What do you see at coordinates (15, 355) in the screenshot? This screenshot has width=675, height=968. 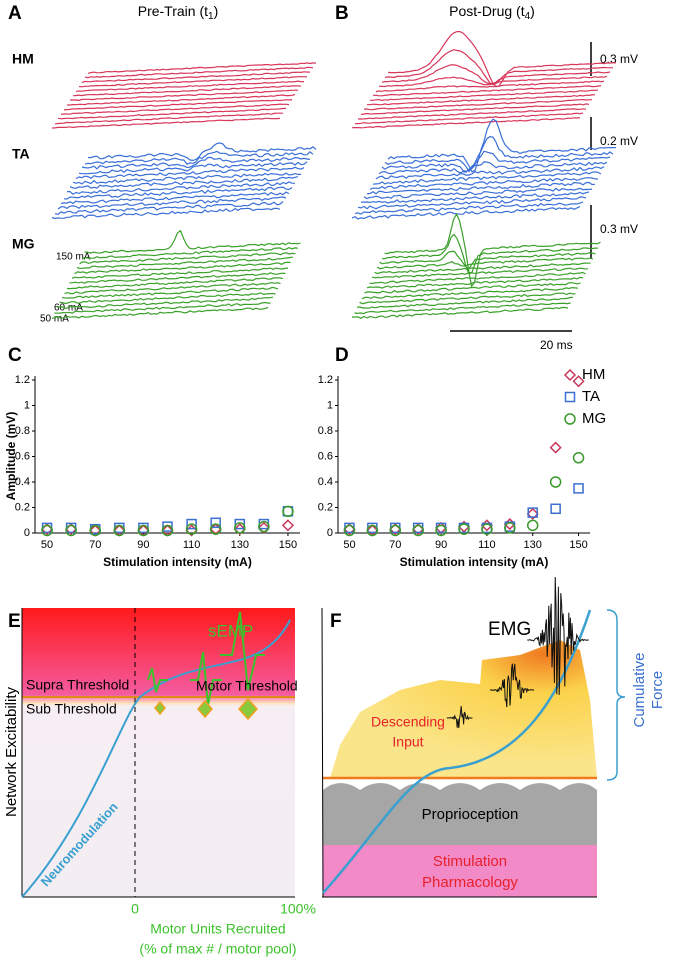 I see `panel-letter: C` at bounding box center [15, 355].